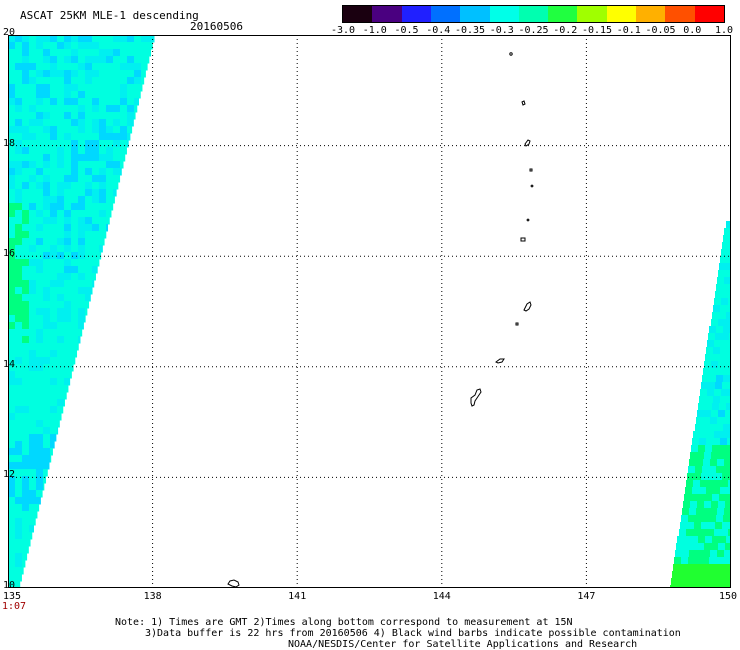  Describe the element at coordinates (692, 30) in the screenshot. I see `color-scale-label: 0.0` at that location.